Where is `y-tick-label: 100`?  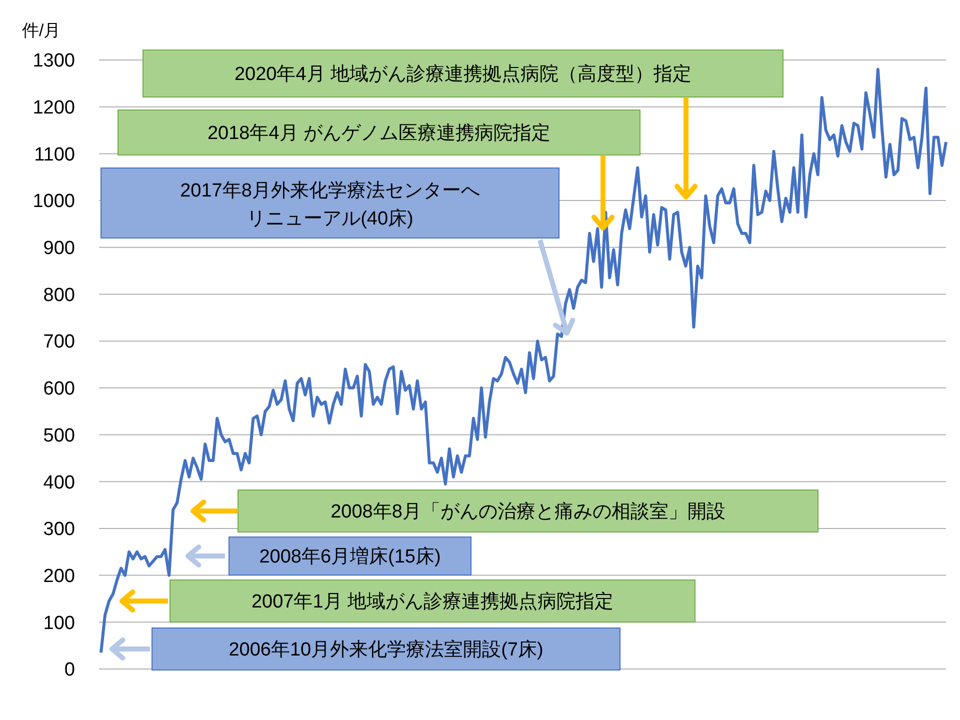
y-tick-label: 100 is located at coordinates (59, 623).